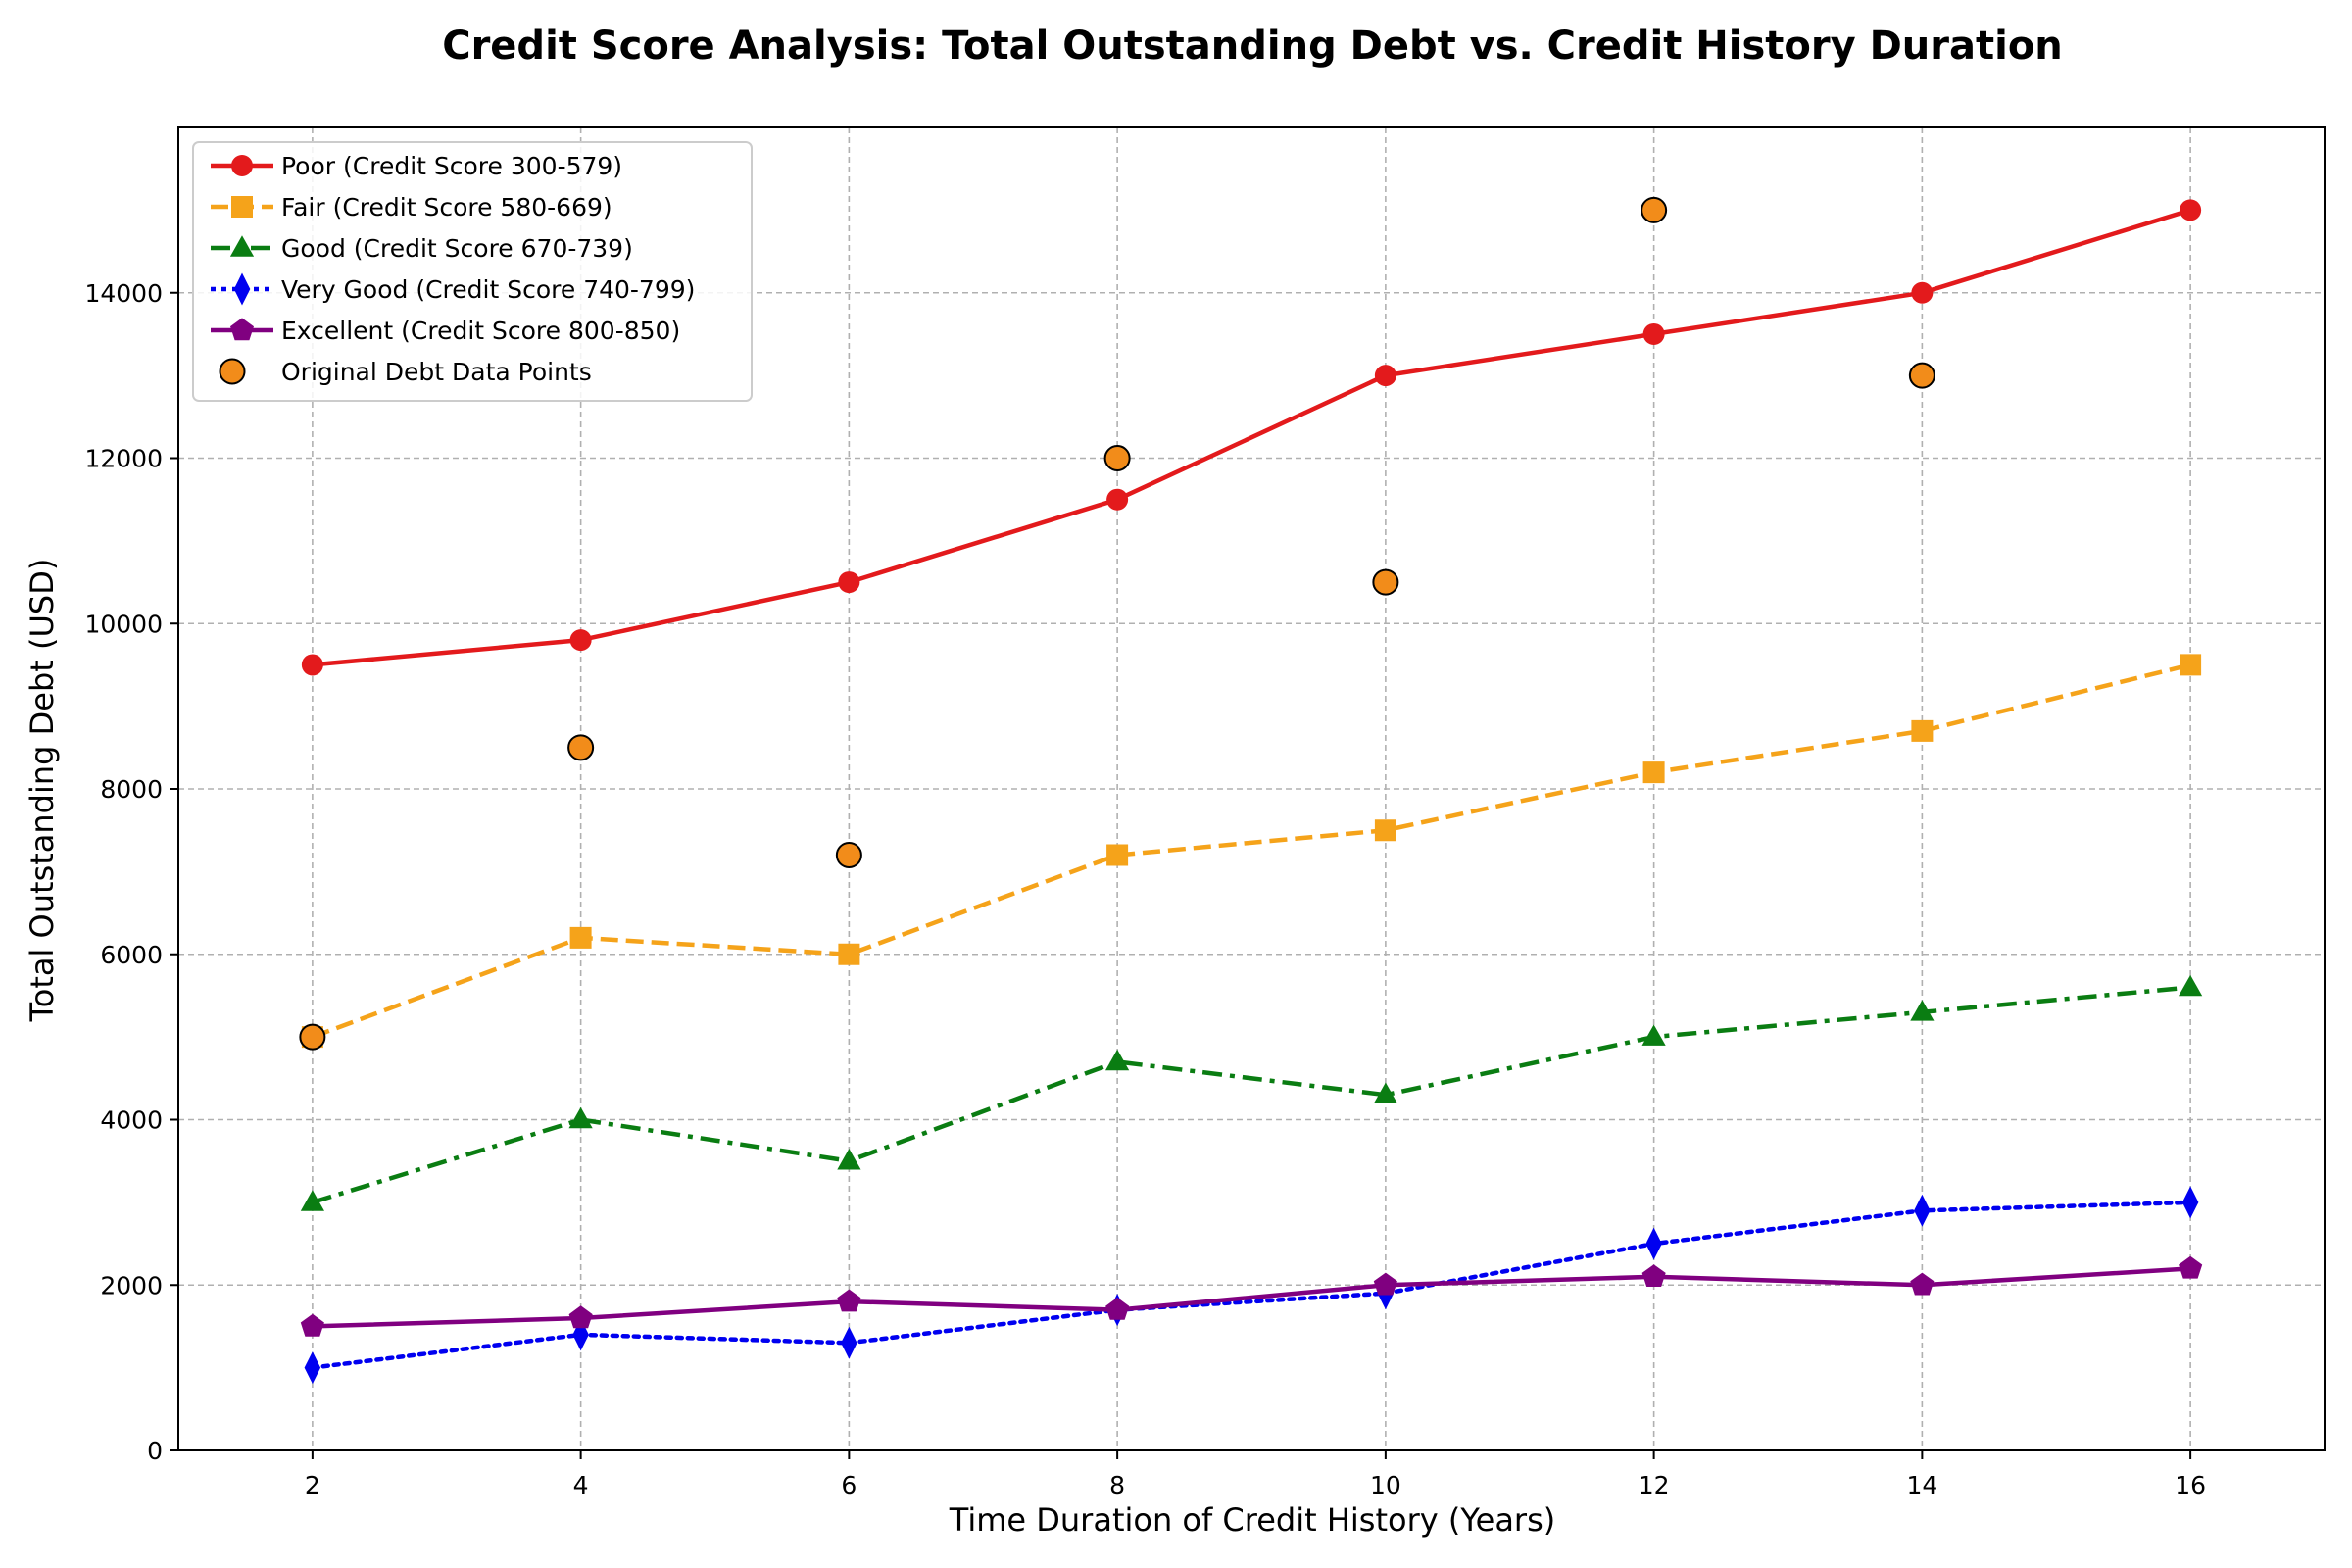 This screenshot has height=1568, width=2352. Describe the element at coordinates (155, 1451) in the screenshot. I see `y-tick-label: 0` at that location.